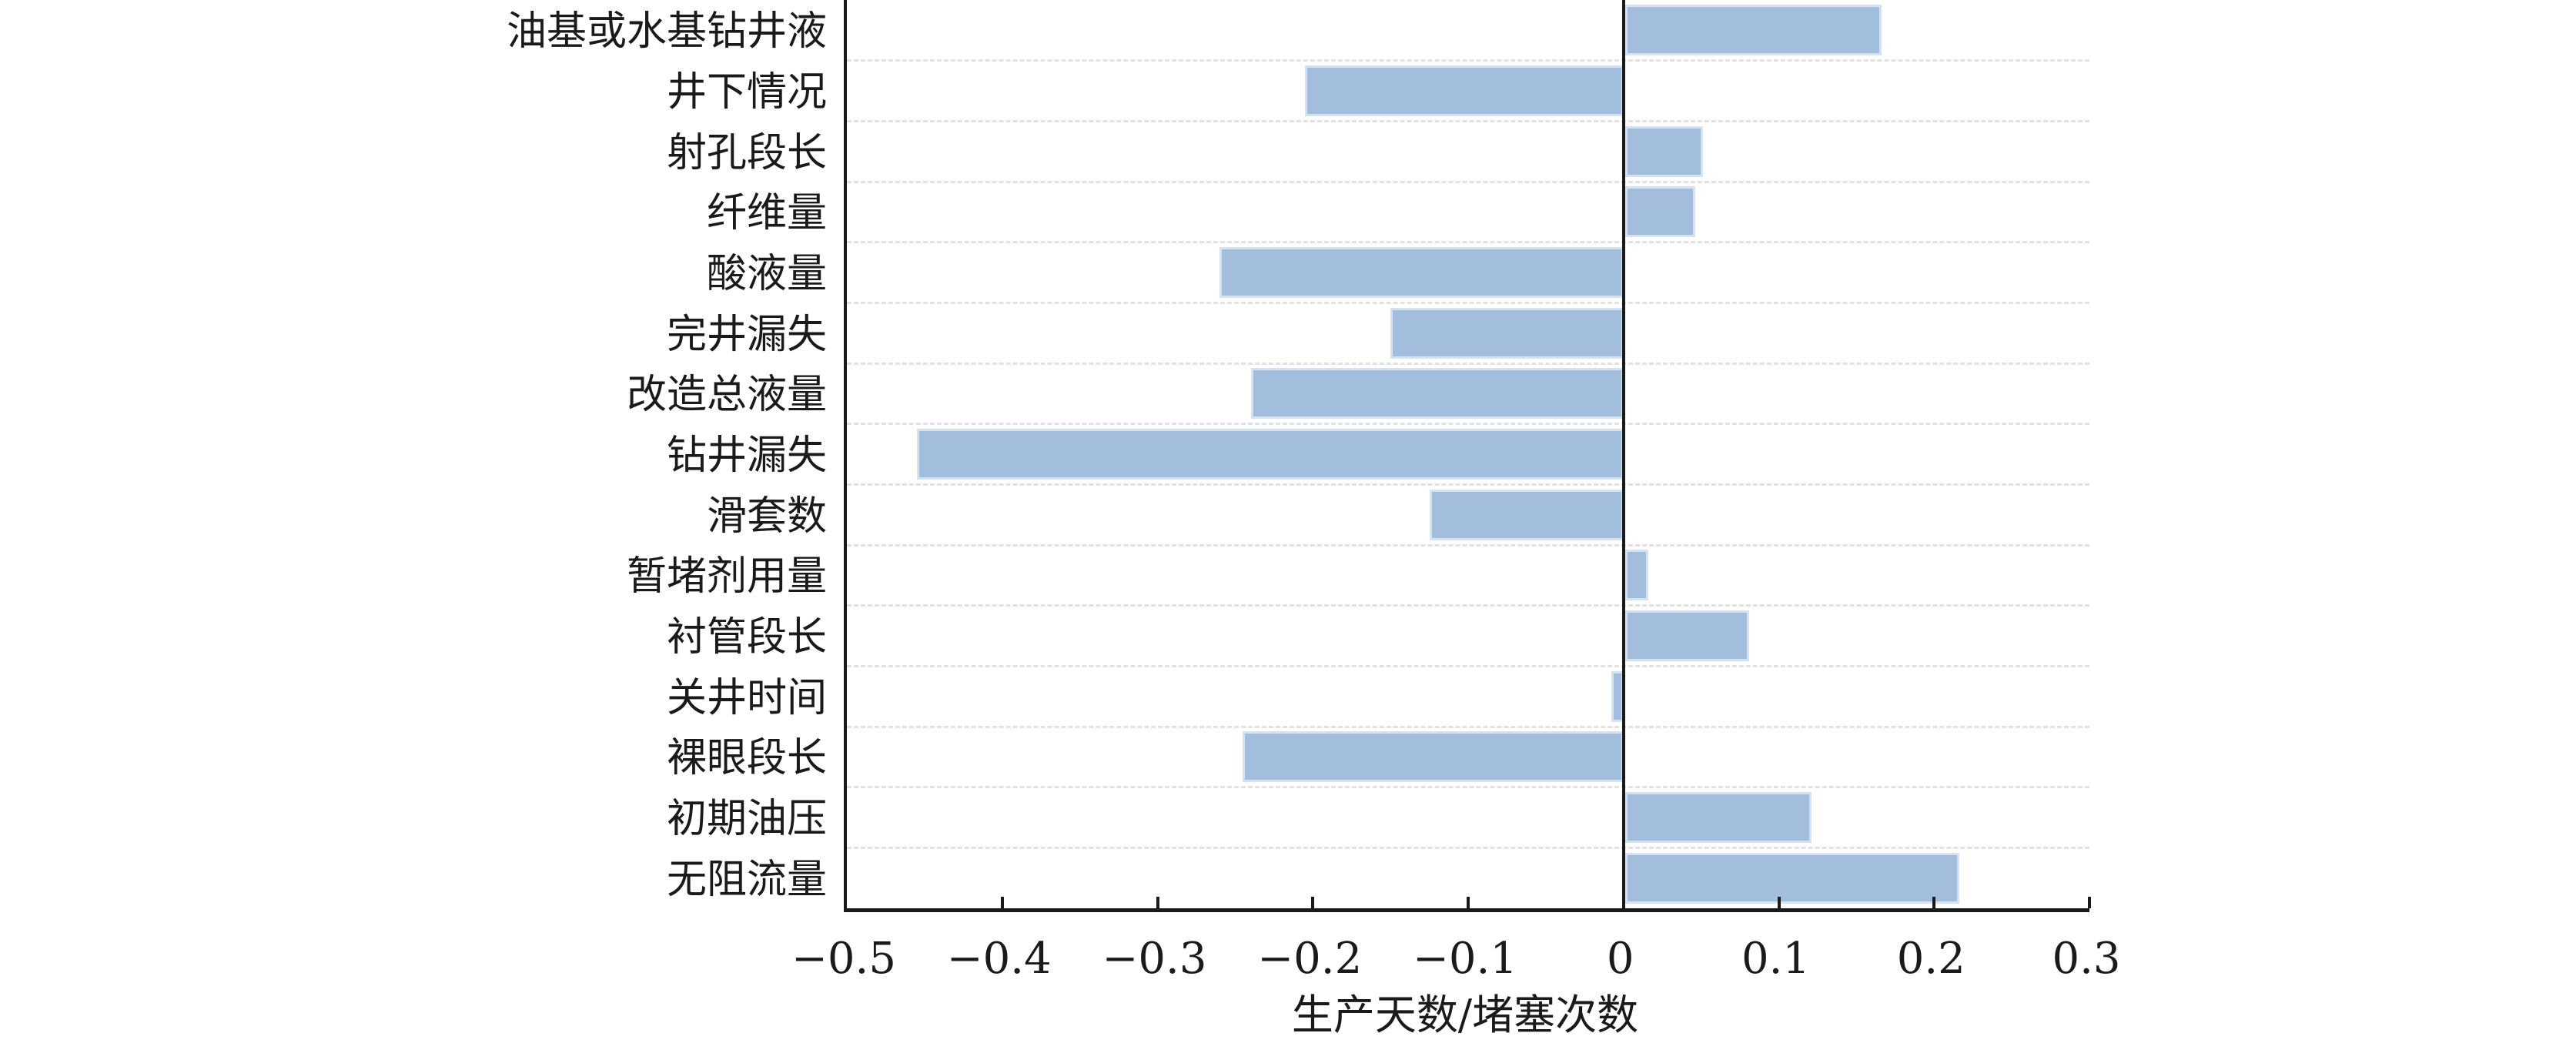 The height and width of the screenshot is (1043, 2576). Describe the element at coordinates (1792, 878) in the screenshot. I see `bar-无阻流量` at that location.